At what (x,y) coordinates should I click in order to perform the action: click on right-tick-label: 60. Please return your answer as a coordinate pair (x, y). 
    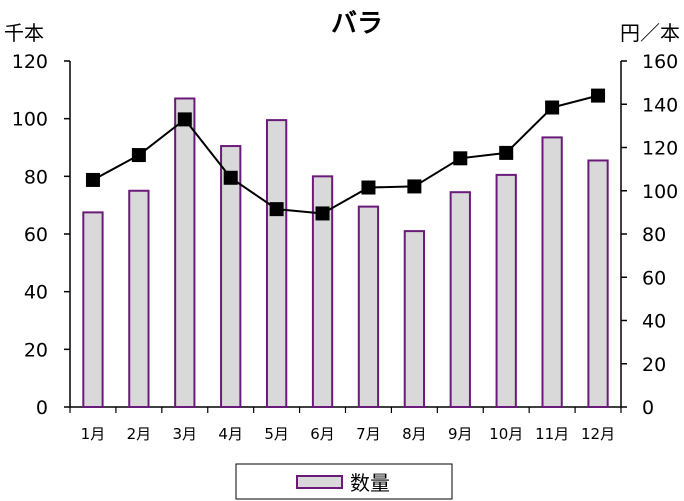
    Looking at the image, I should click on (654, 278).